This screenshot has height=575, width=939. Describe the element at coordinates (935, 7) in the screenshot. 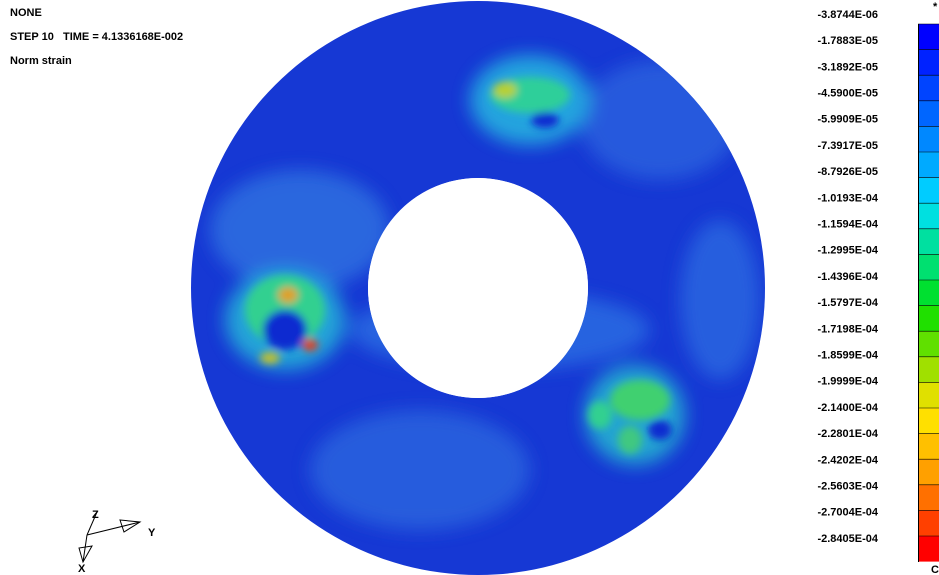

I see `legend-top-mark: *` at that location.